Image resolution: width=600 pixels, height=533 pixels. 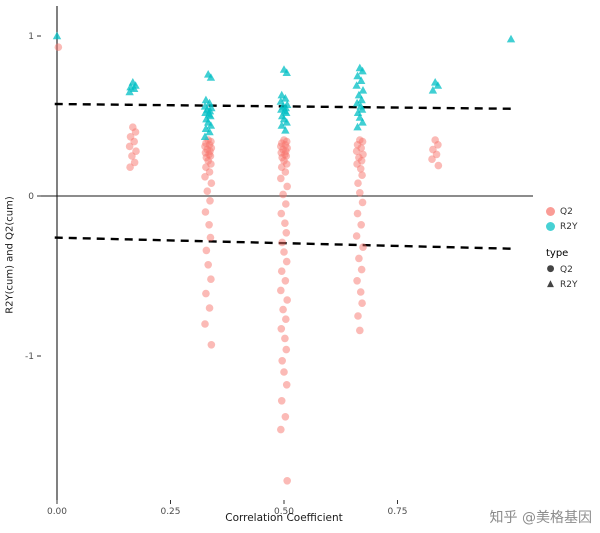 I want to click on legend-color-swatch, so click(x=550, y=226).